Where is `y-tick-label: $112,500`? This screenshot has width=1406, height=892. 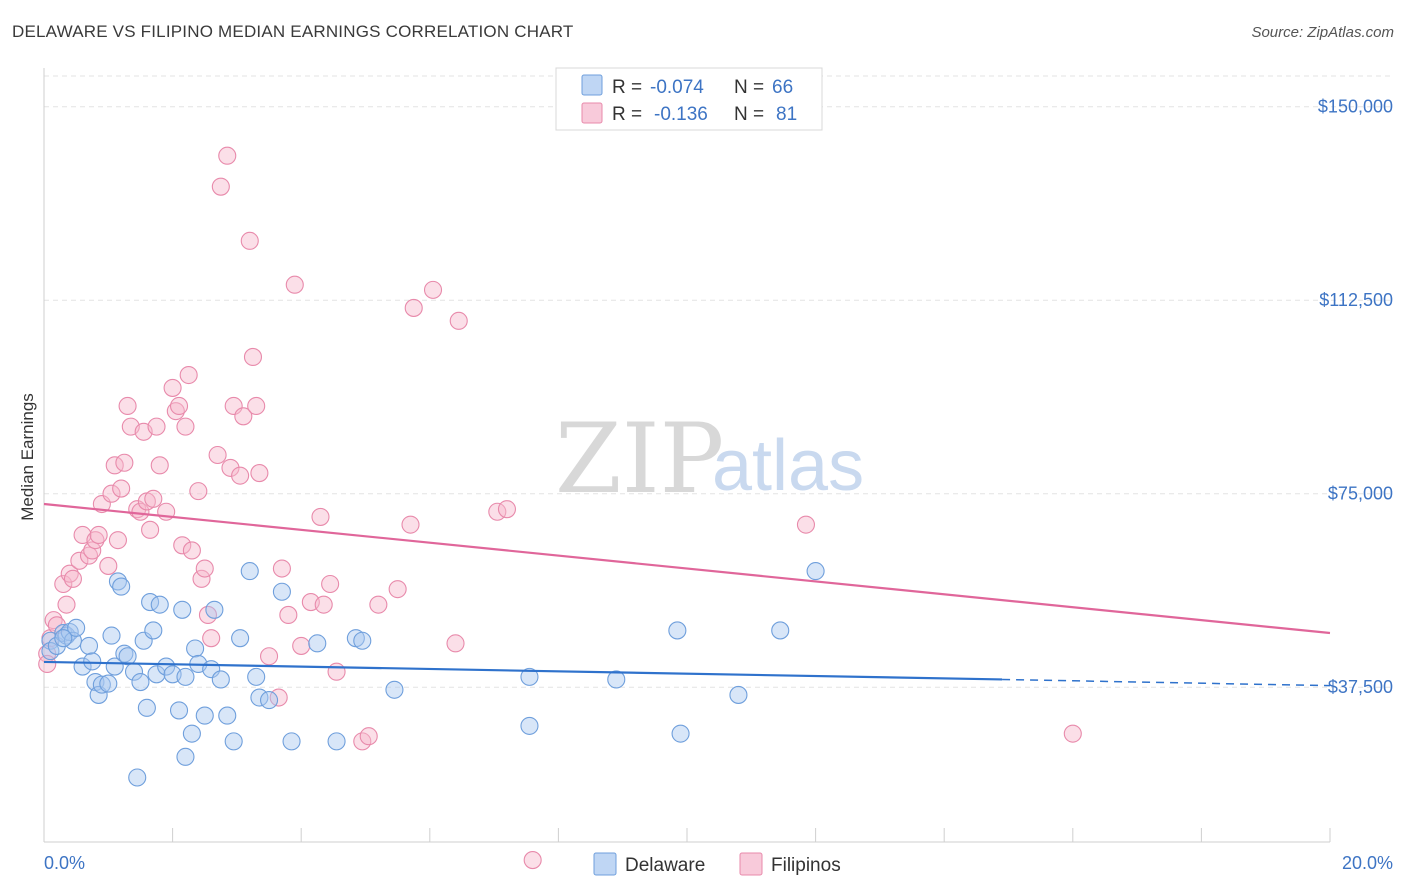
y-tick-label: $112,500 is located at coordinates (1356, 300).